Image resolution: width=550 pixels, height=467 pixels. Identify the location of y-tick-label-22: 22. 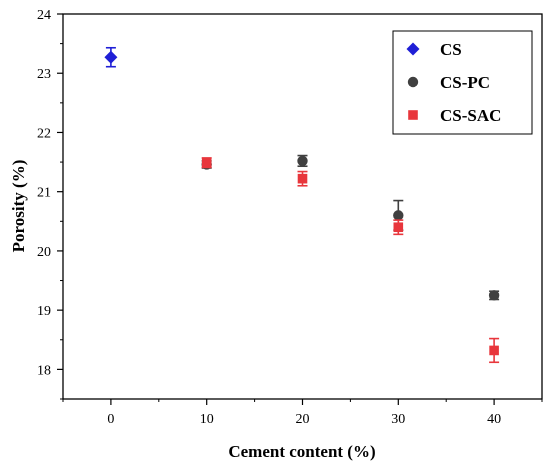
(44, 133).